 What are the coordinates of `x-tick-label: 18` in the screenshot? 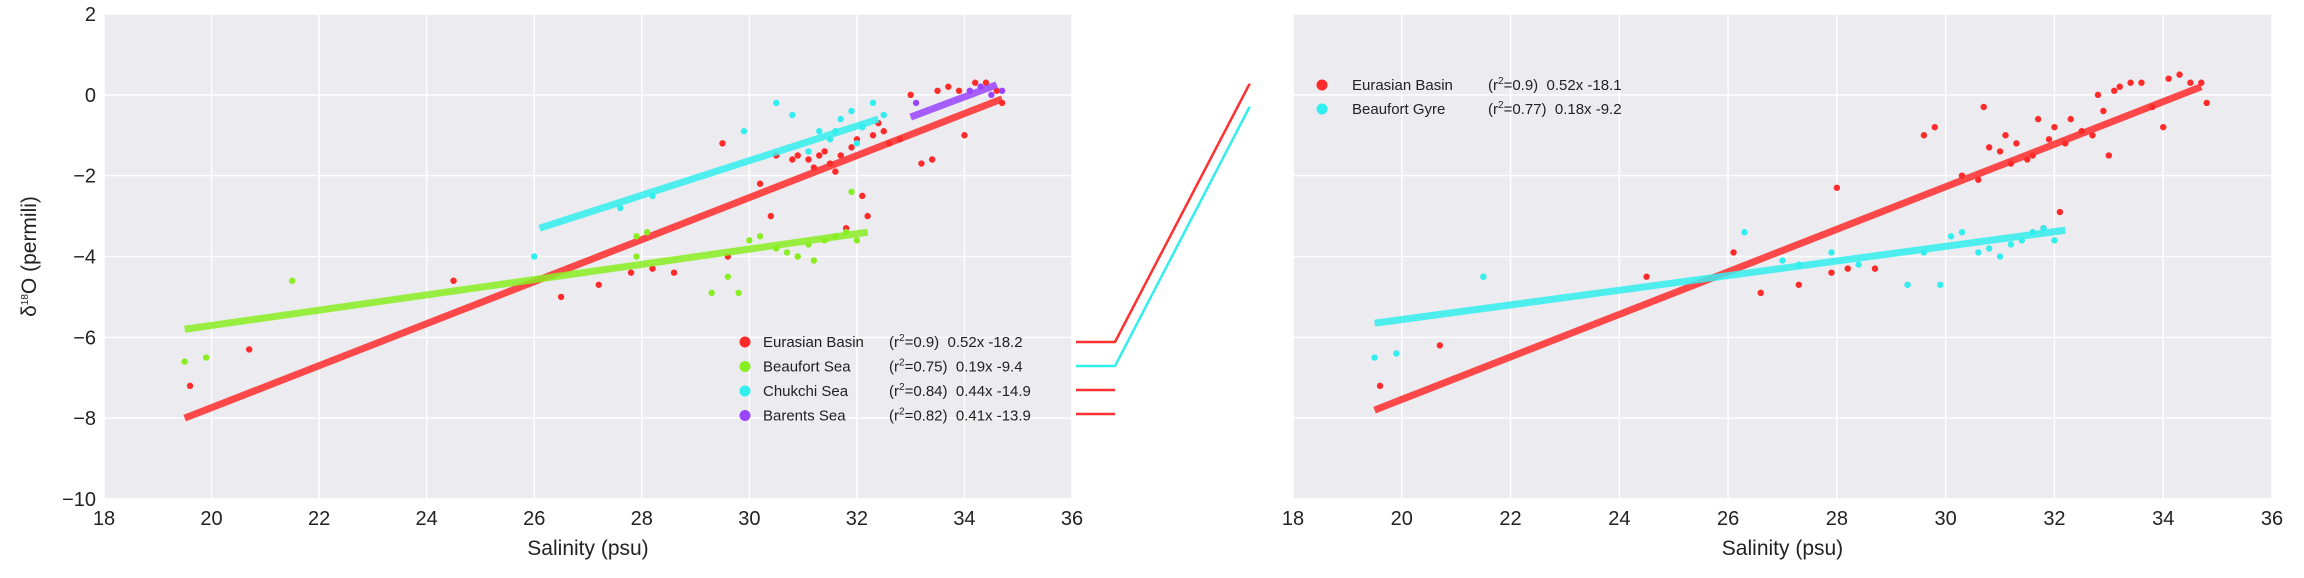 It's located at (104, 519).